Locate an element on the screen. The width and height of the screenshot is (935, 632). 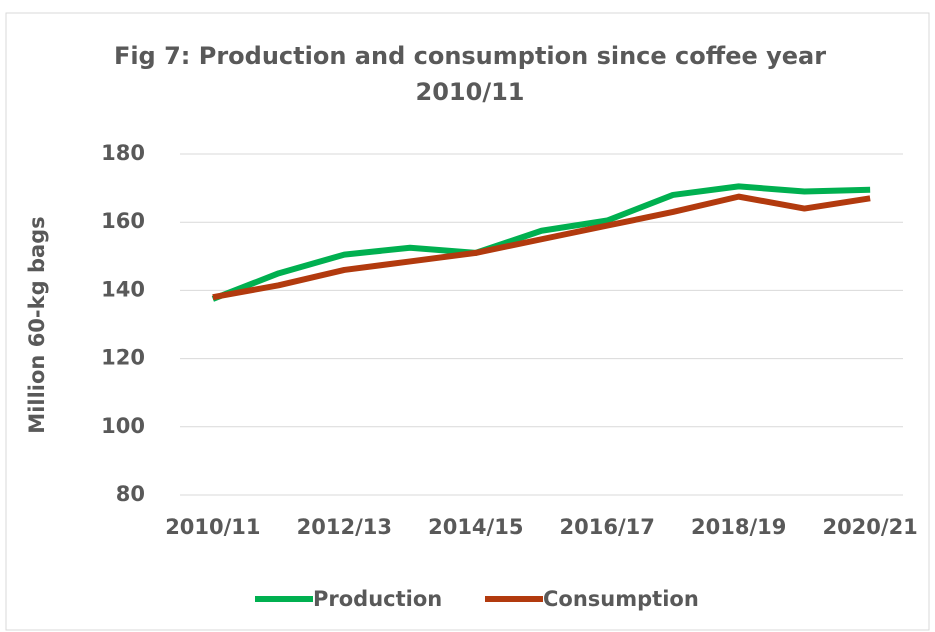
legend-label: Production is located at coordinates (377, 599).